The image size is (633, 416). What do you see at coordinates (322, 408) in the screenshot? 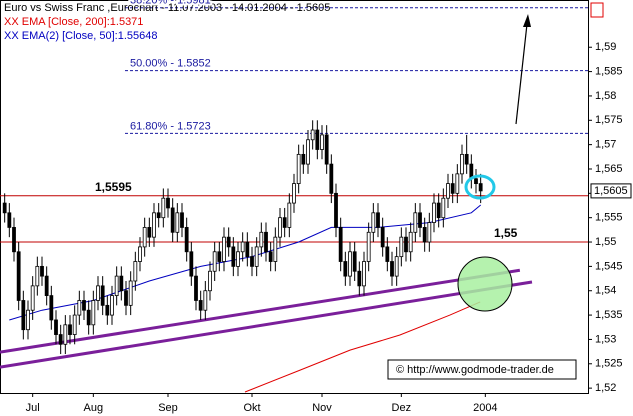
I see `x-tick-label: Nov` at bounding box center [322, 408].